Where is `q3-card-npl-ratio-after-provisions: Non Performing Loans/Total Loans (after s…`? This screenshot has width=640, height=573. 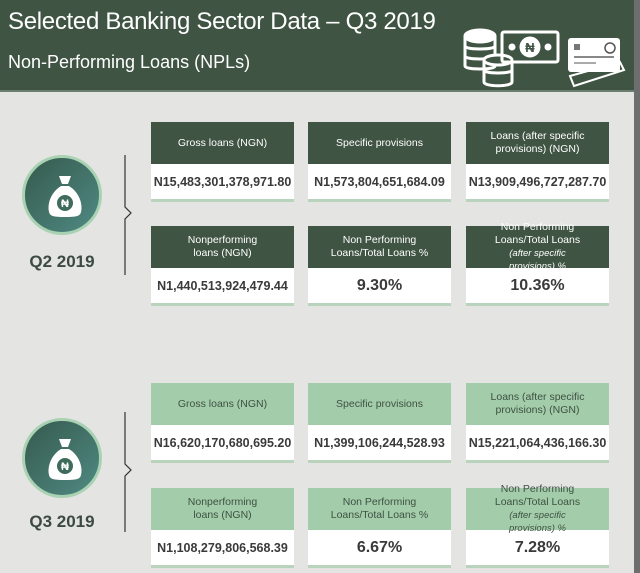
q3-card-npl-ratio-after-provisions: Non Performing Loans/Total Loans (after s… is located at coordinates (537, 525).